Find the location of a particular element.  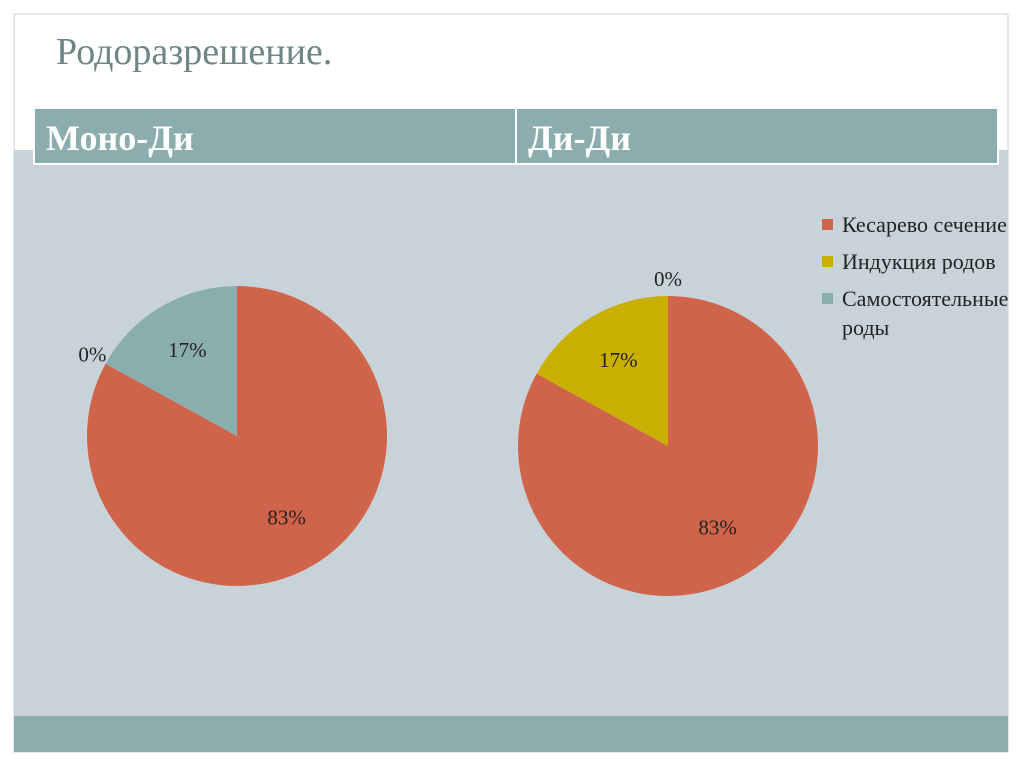

pie-title: Ди-Ди is located at coordinates (579, 138).